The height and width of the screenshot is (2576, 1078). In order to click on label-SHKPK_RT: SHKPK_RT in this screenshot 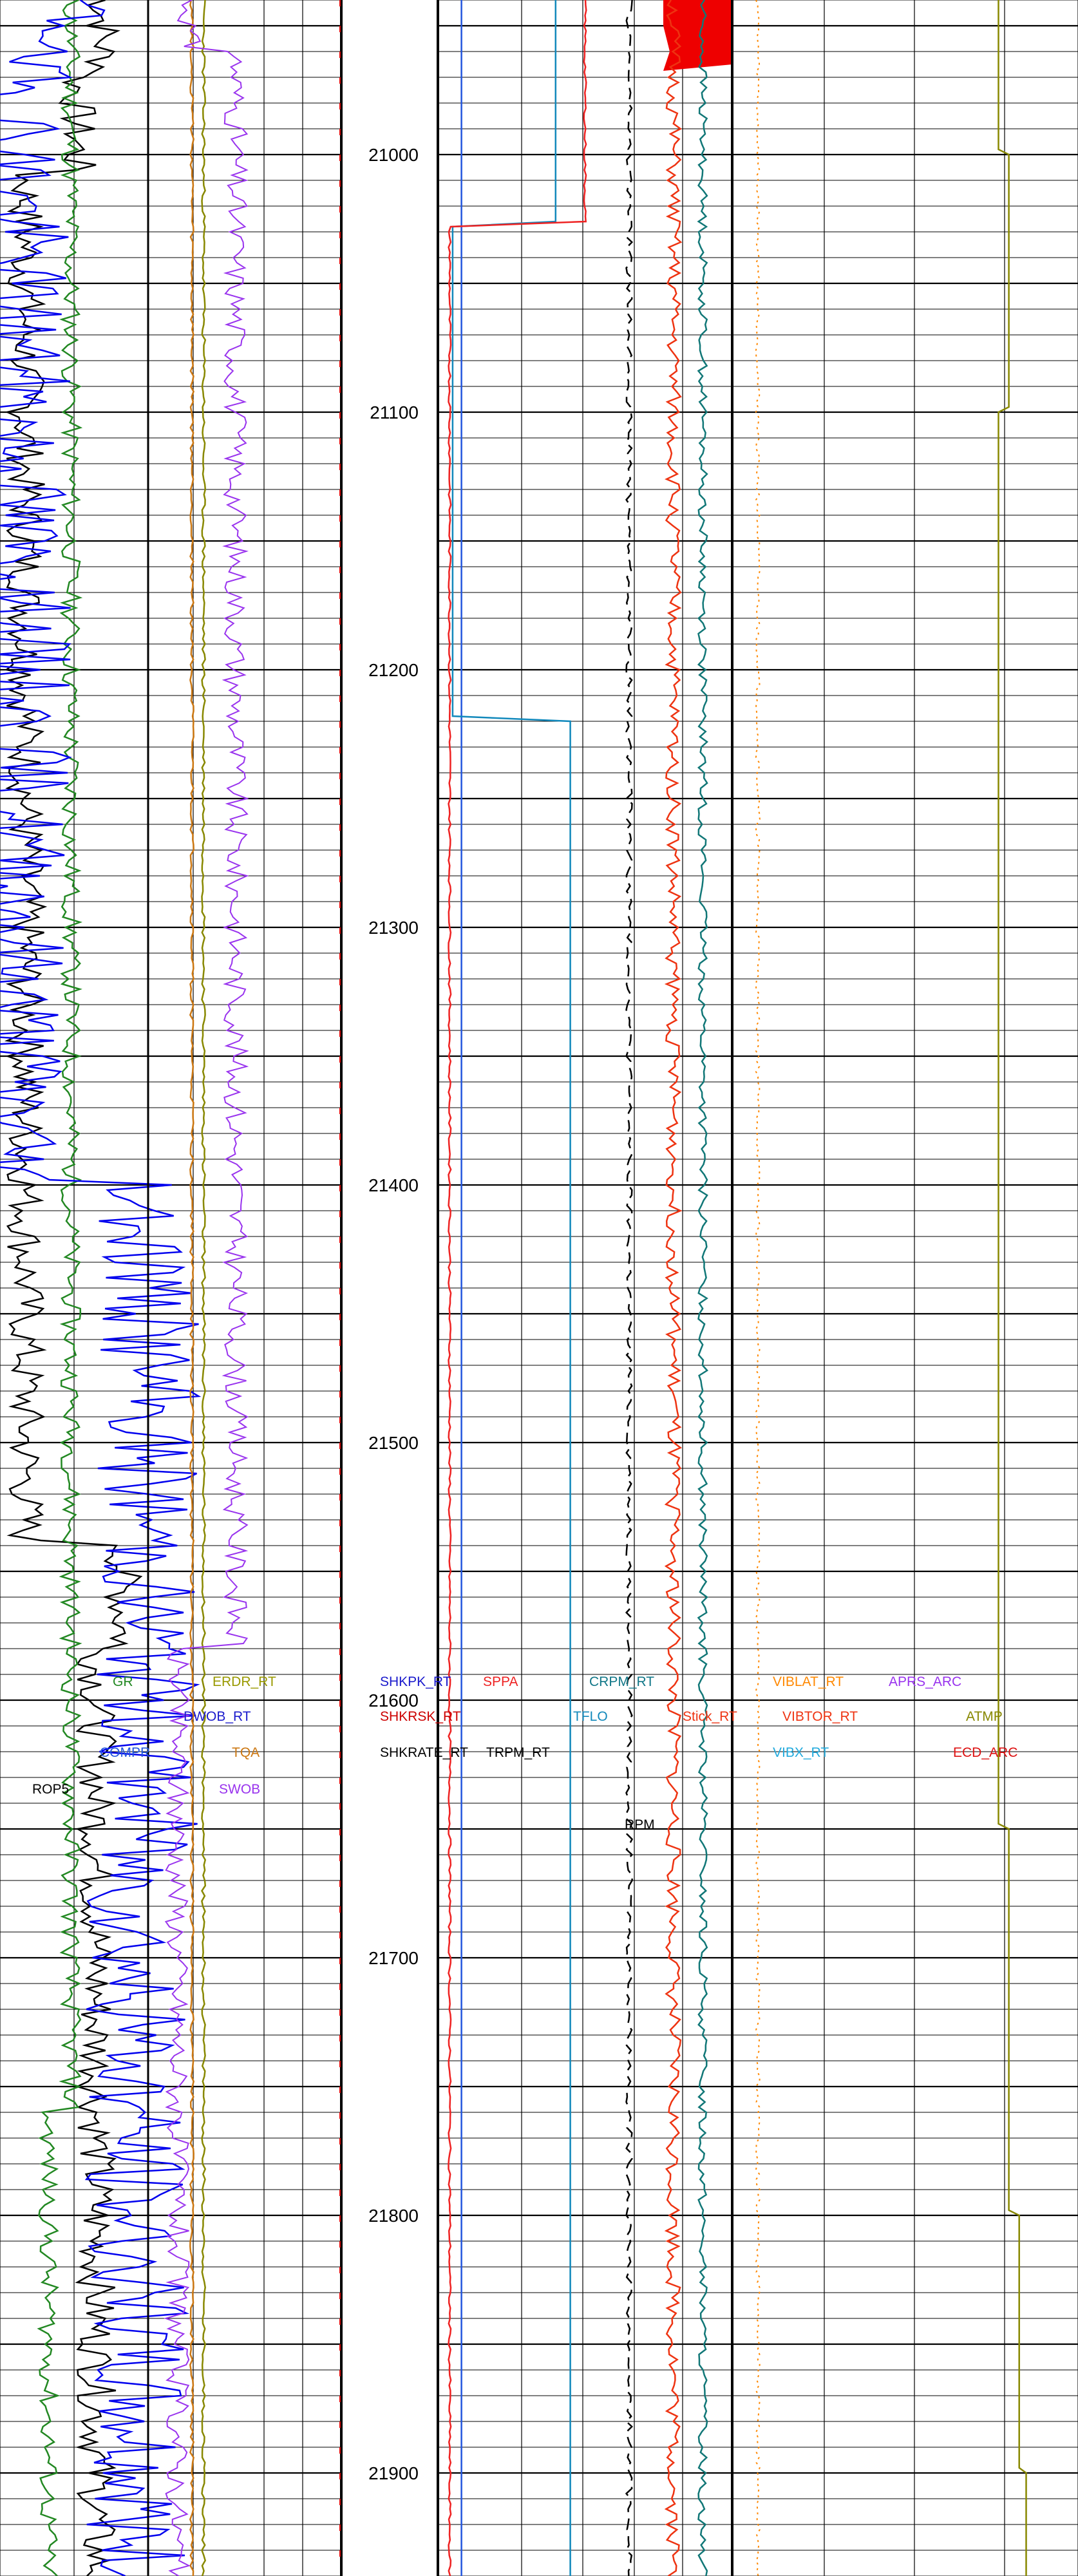, I will do `click(415, 1682)`.